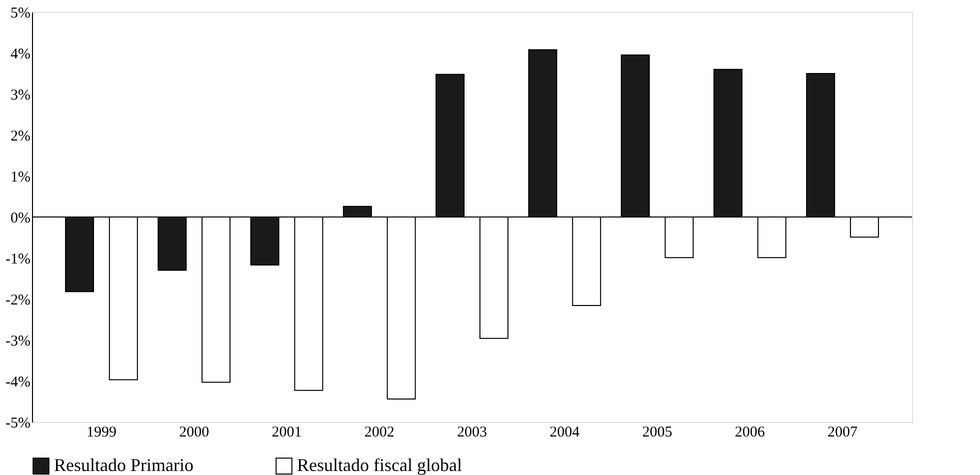 The image size is (980, 475). I want to click on x-tick-label: 1999, so click(101, 432).